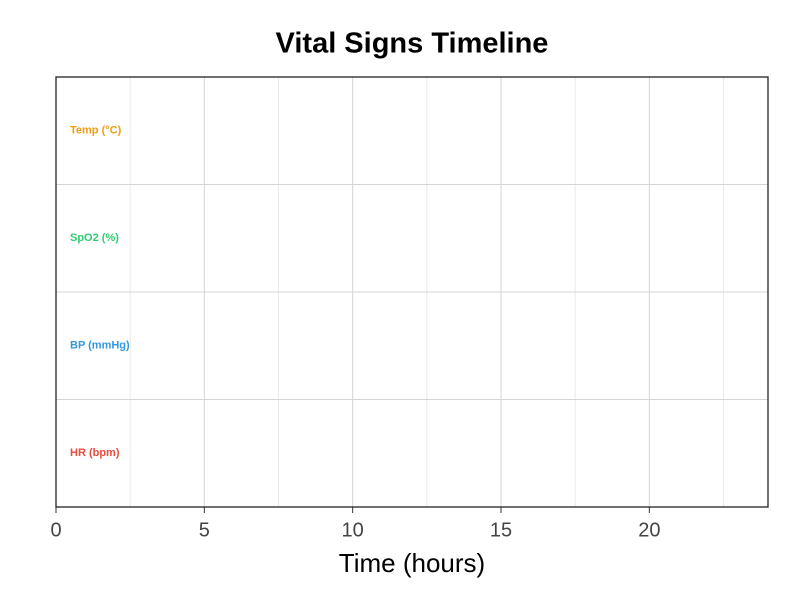 The height and width of the screenshot is (600, 800). Describe the element at coordinates (95, 453) in the screenshot. I see `row-label: HR (bpm)` at that location.